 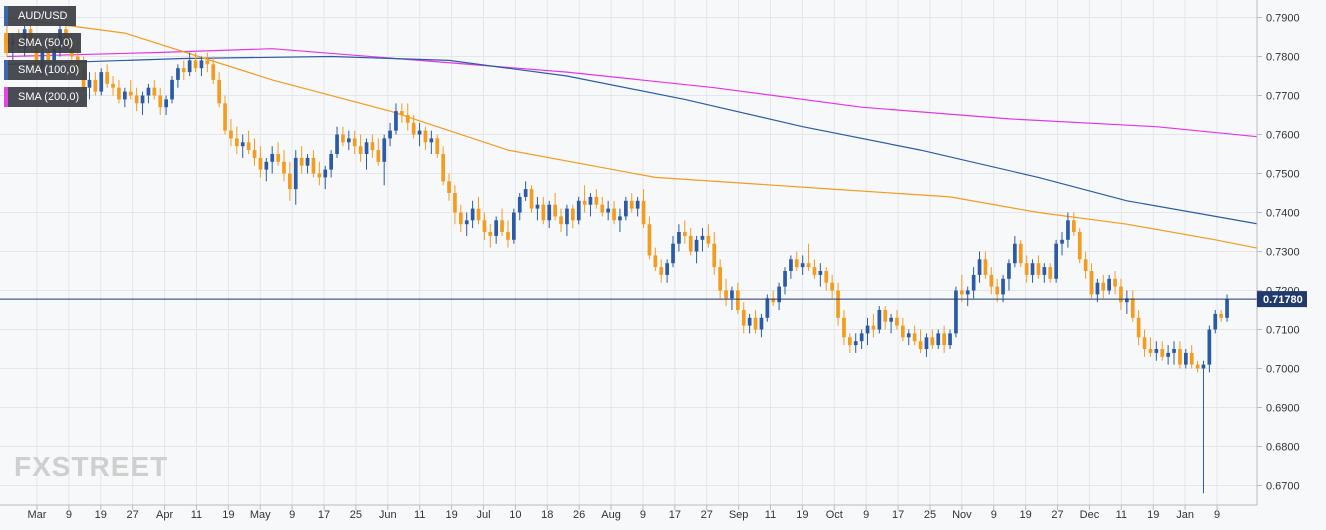 I want to click on legend-label: AUD/USD, so click(x=43, y=16).